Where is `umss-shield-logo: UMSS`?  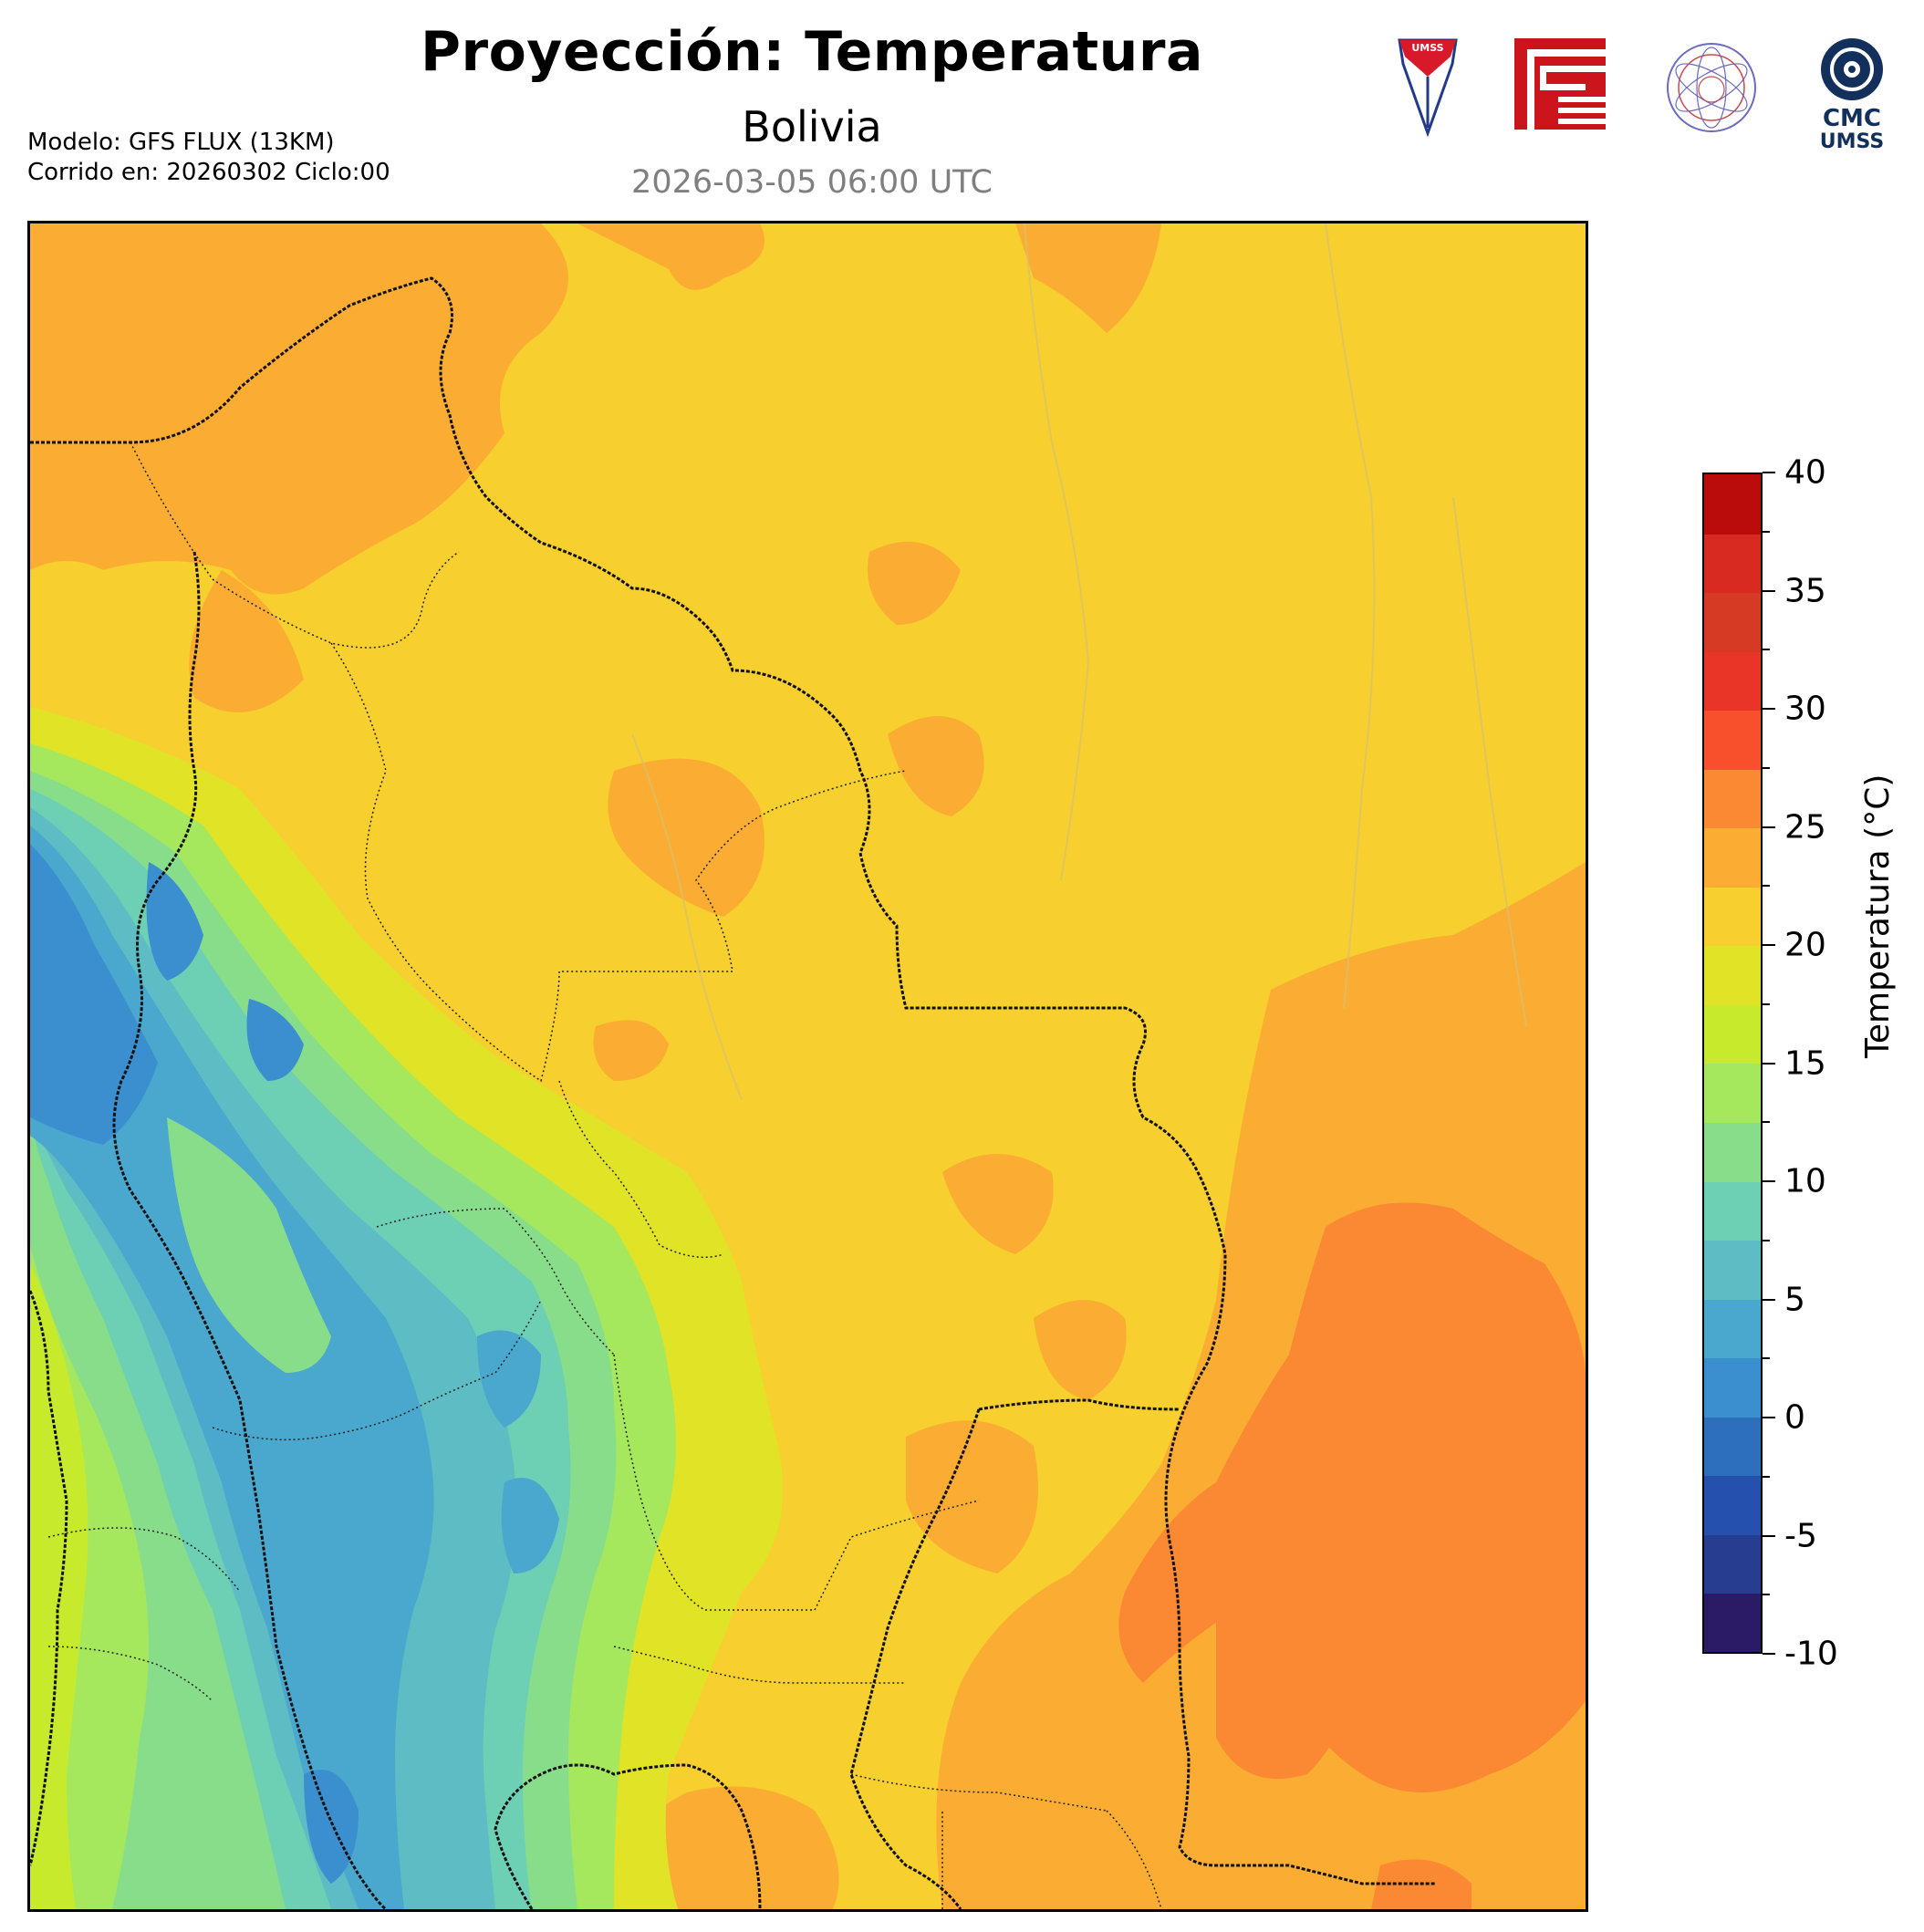
umss-shield-logo: UMSS is located at coordinates (1428, 87).